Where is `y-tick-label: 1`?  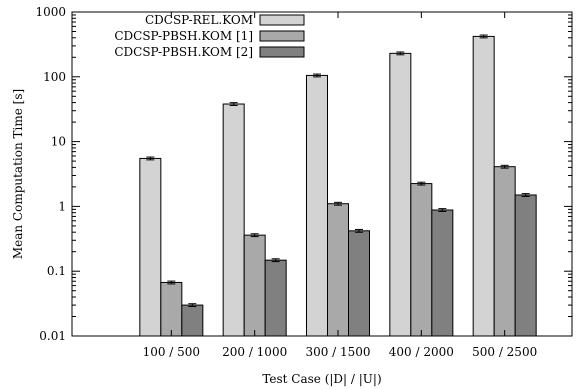 y-tick-label: 1 is located at coordinates (62, 206).